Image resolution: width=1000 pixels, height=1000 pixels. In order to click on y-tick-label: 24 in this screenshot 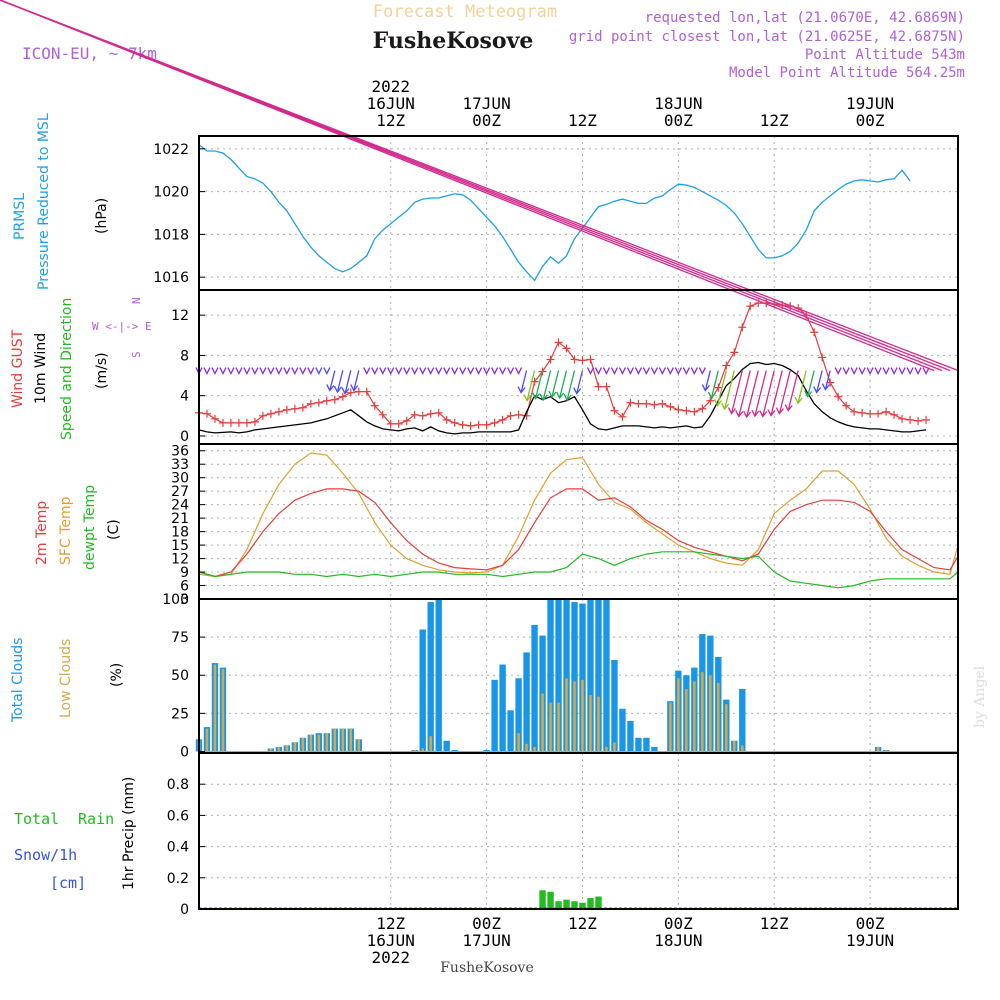, I will do `click(180, 506)`.